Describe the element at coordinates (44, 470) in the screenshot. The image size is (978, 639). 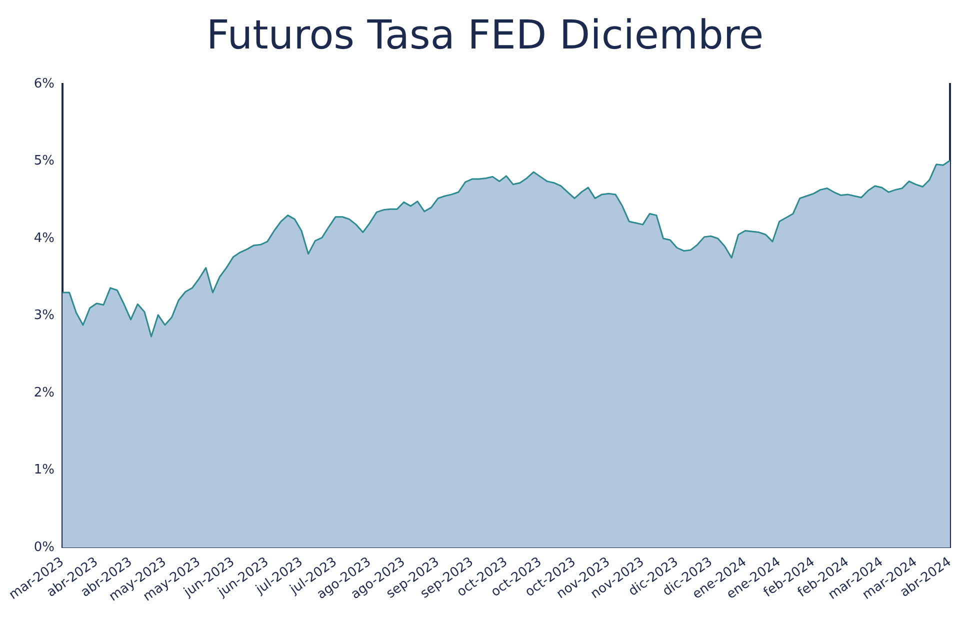
I see `y-tick-label: 1%` at that location.